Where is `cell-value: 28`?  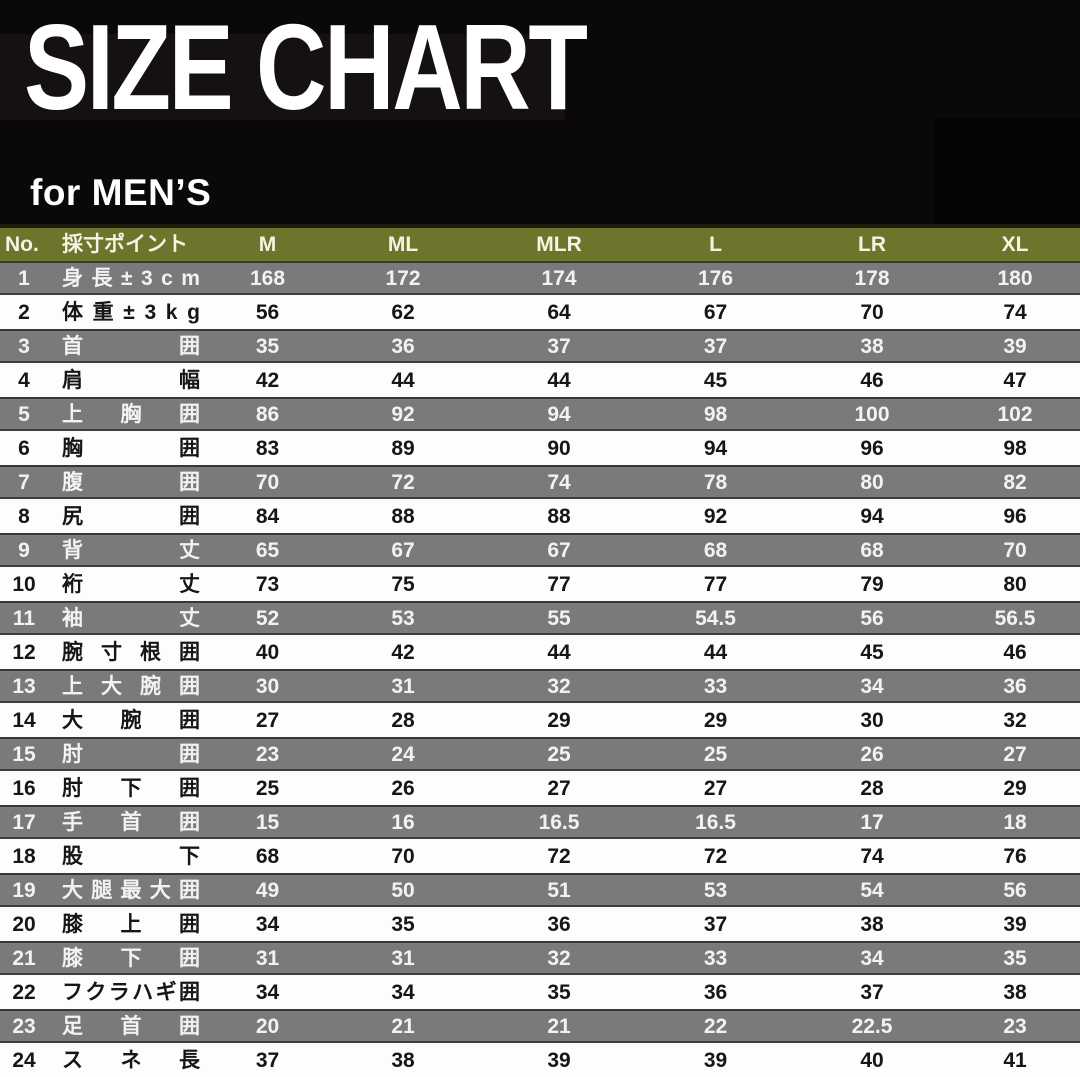
cell-value: 28 is located at coordinates (403, 720).